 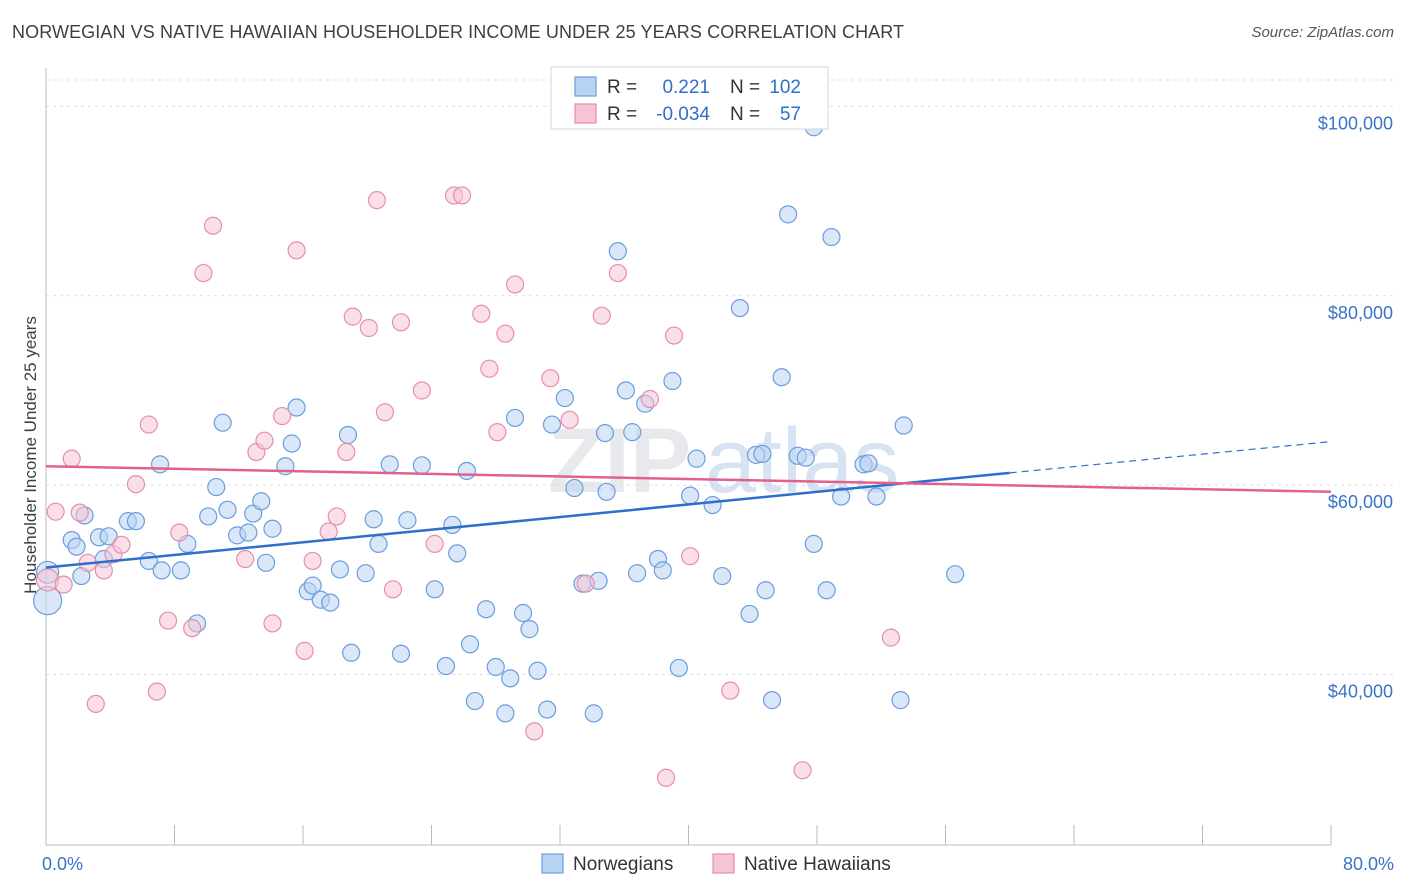 I want to click on legend-box, so click(x=689, y=98).